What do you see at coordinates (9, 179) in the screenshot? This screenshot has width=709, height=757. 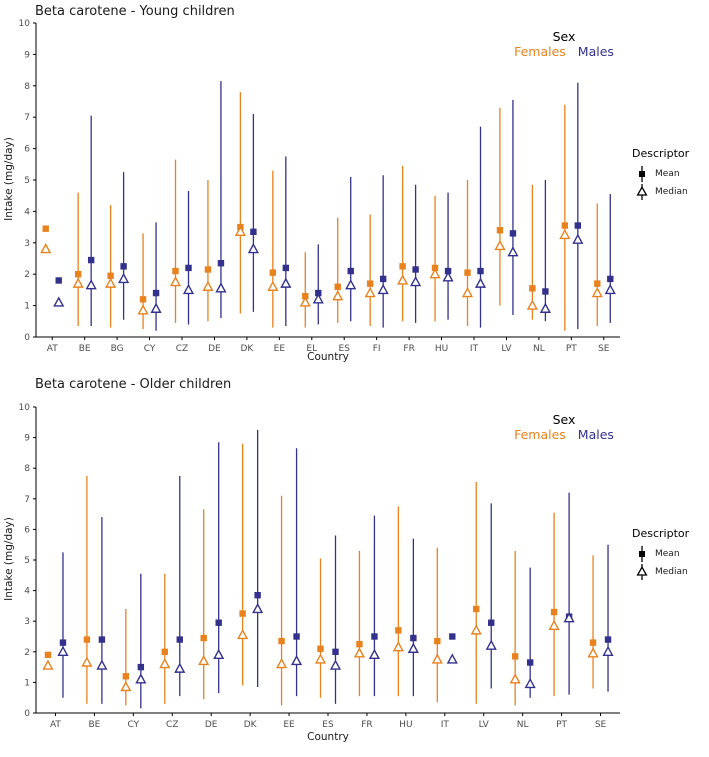 I see `y-axis-title-young: Intake (mg/day)` at bounding box center [9, 179].